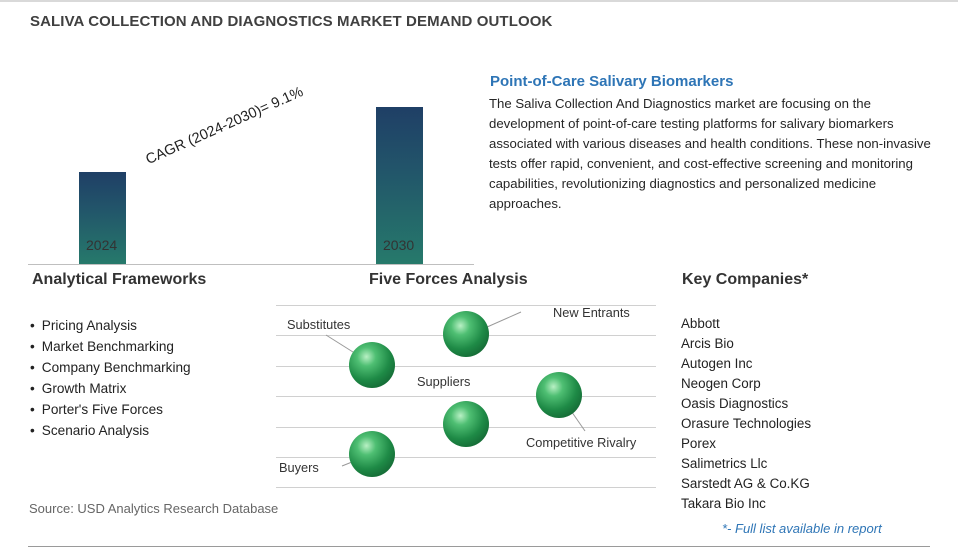 The height and width of the screenshot is (559, 958). Describe the element at coordinates (399, 186) in the screenshot. I see `bar-2030` at that location.